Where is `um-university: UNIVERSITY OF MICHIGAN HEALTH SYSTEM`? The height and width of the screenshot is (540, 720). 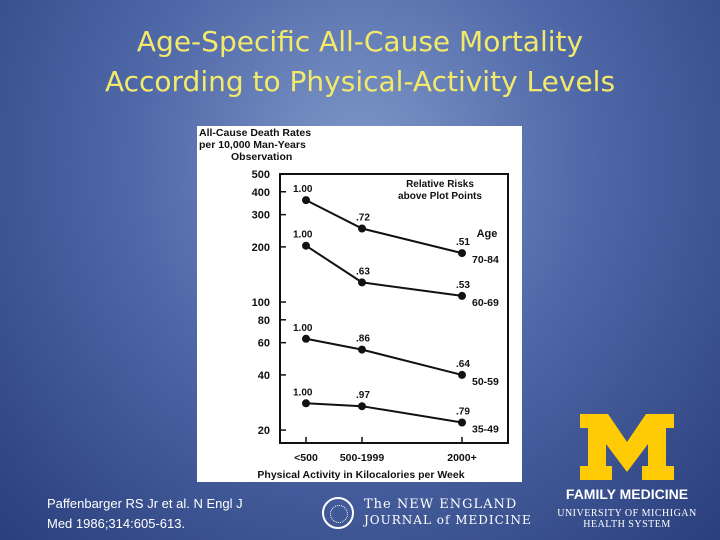
um-university: UNIVERSITY OF MICHIGAN HEALTH SYSTEM is located at coordinates (627, 519).